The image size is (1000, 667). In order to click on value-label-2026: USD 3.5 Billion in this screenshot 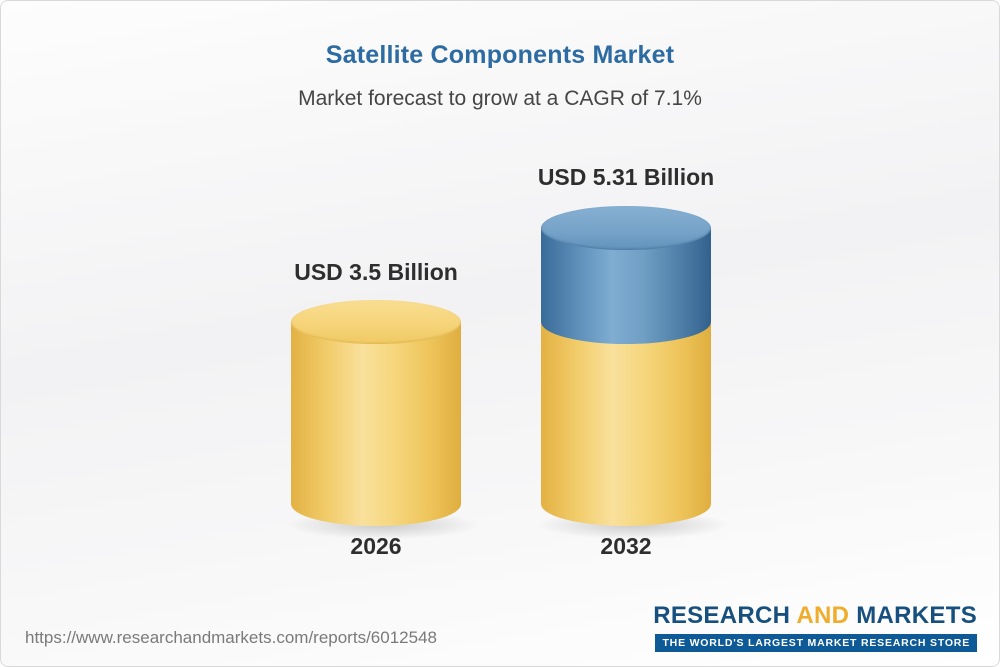, I will do `click(376, 272)`.